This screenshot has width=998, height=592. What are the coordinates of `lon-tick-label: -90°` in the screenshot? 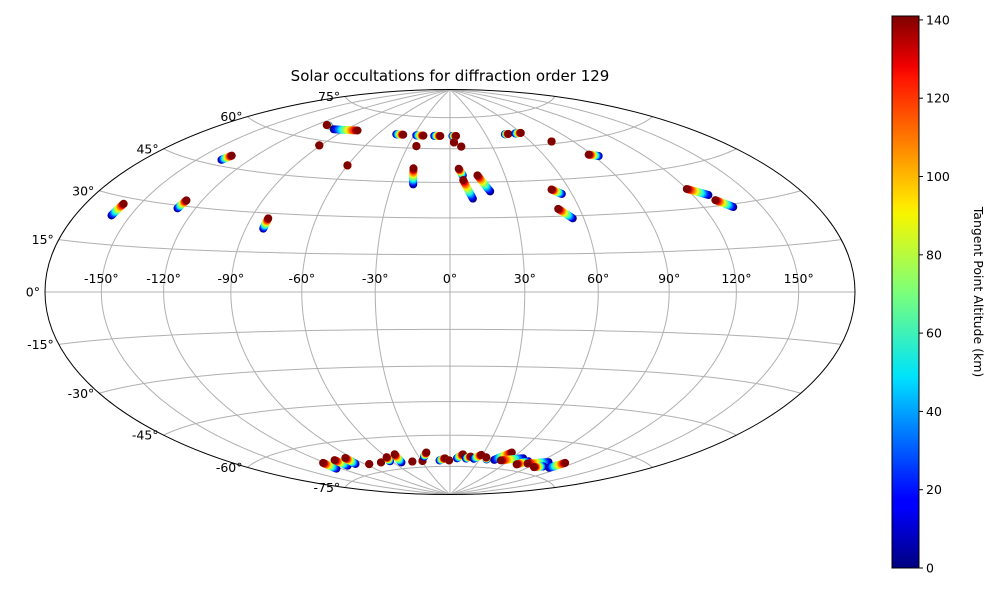 It's located at (230, 278).